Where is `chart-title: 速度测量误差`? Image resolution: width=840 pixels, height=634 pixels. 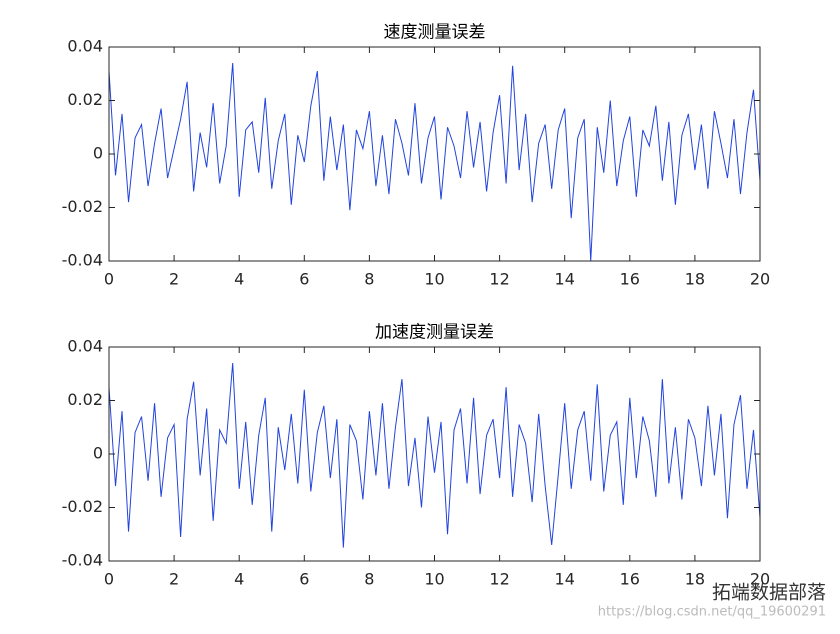 chart-title: 速度测量误差 is located at coordinates (435, 33).